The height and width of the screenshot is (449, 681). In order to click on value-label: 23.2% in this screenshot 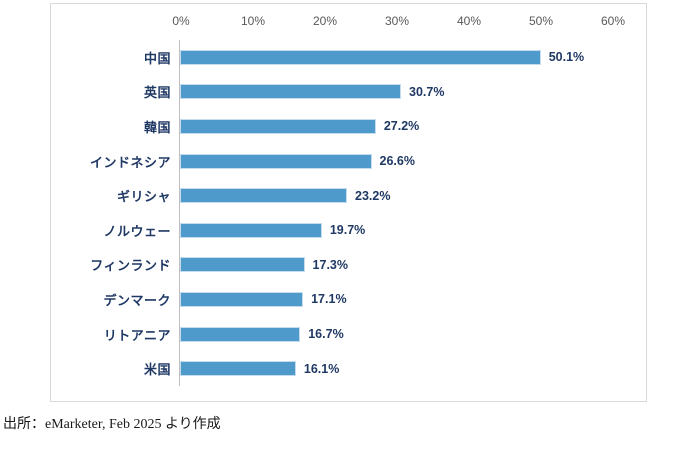, I will do `click(373, 195)`.